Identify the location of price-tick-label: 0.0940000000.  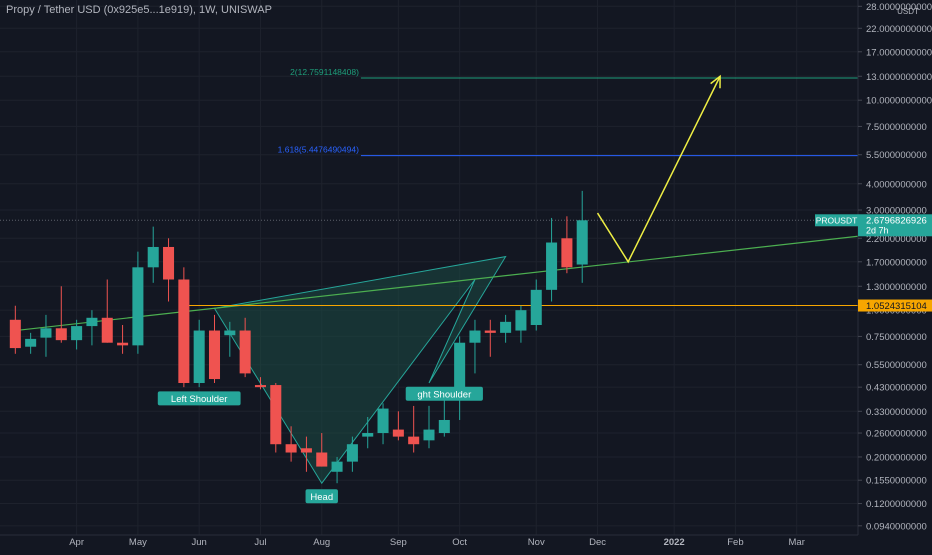
(896, 526).